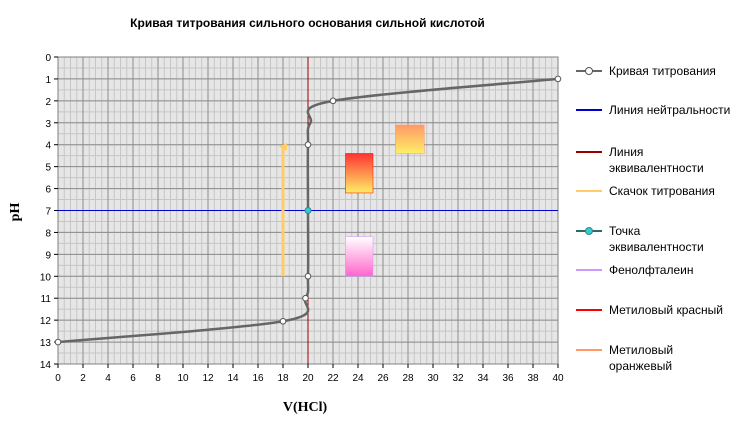  I want to click on x-tick-label: 38, so click(533, 378).